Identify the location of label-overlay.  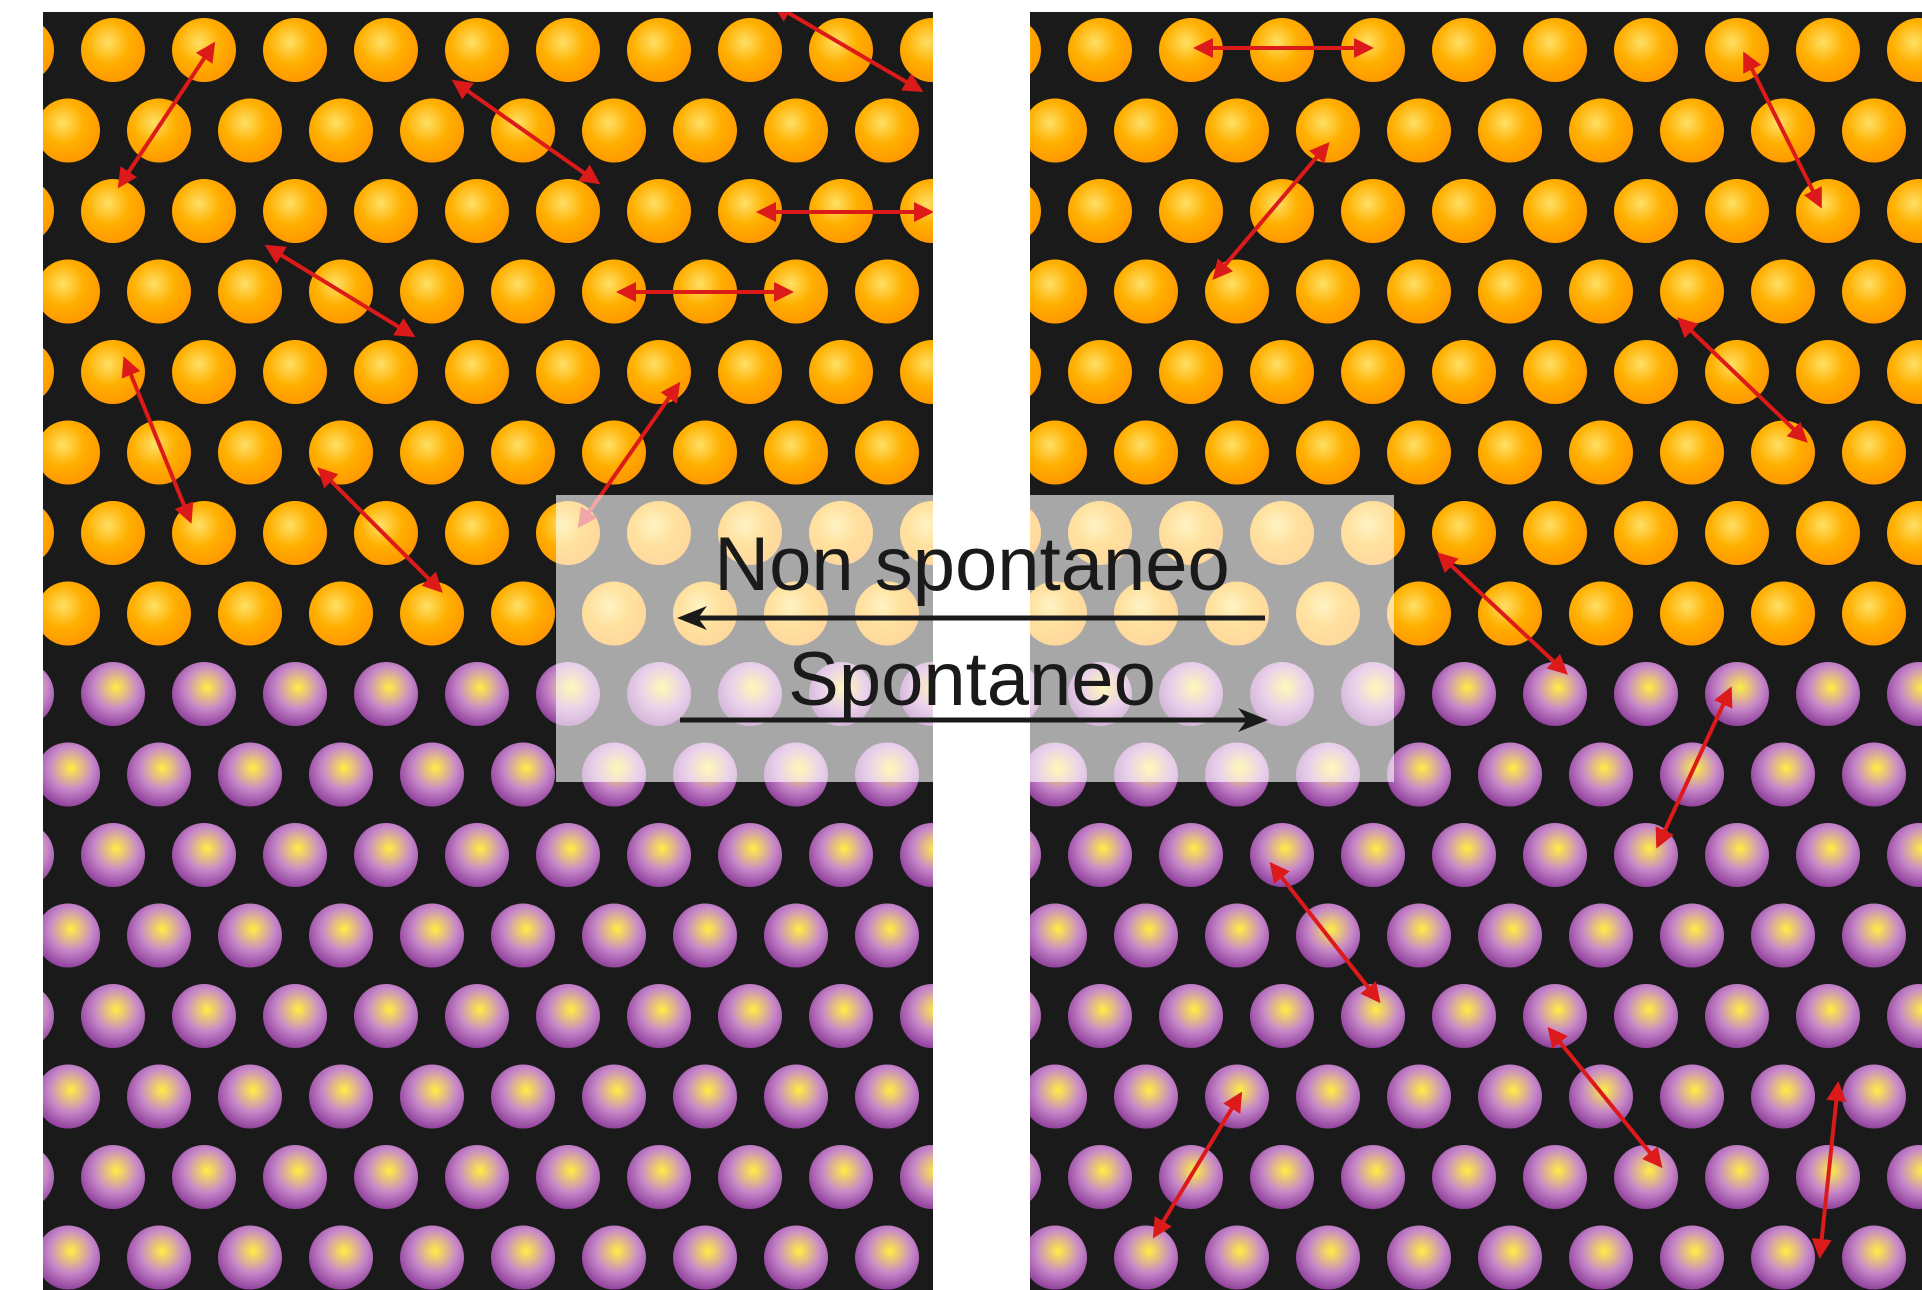
(975, 638).